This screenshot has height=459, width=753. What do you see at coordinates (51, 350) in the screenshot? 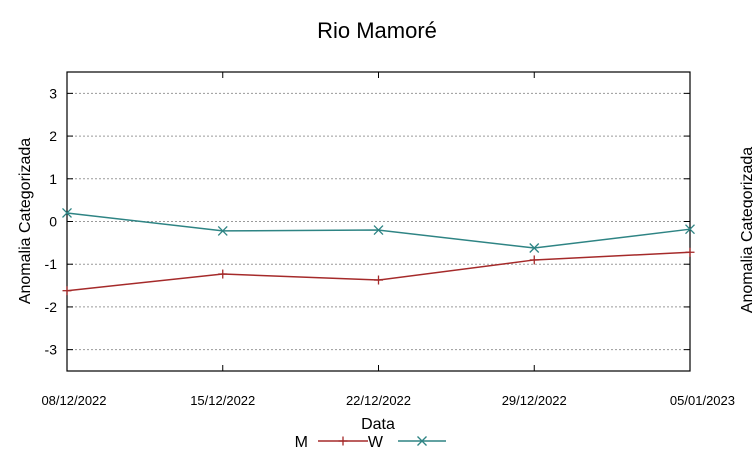
I see `y-tick-label: -3` at bounding box center [51, 350].